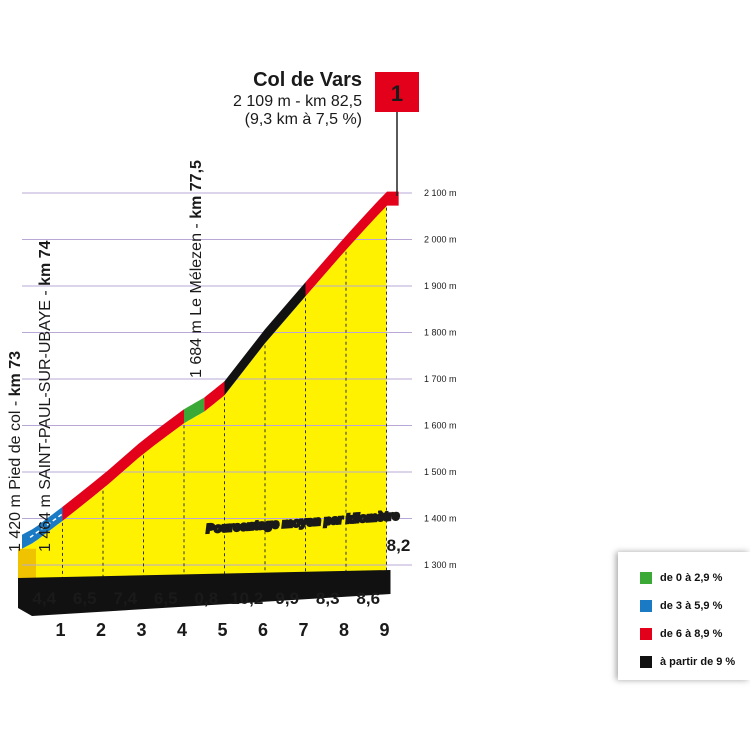 This screenshot has width=750, height=750. What do you see at coordinates (45, 396) in the screenshot?
I see `waypoint-label-saint-paul: 1 464 m SAINT-PAUL-SUR-UBAYE - km 74` at bounding box center [45, 396].